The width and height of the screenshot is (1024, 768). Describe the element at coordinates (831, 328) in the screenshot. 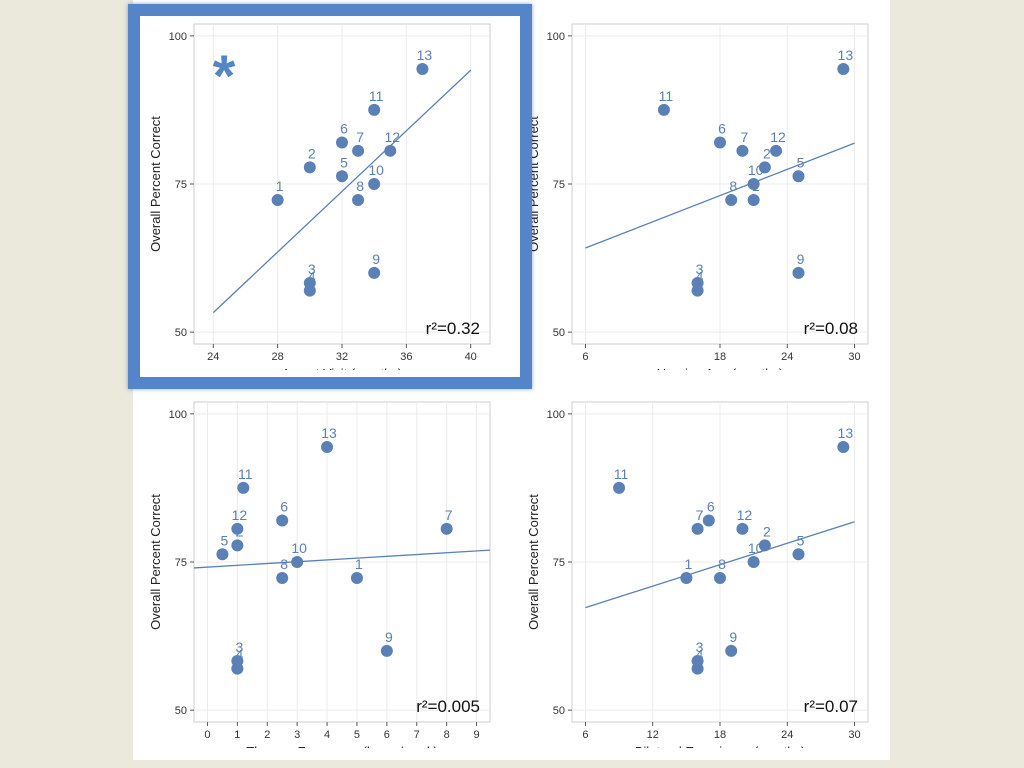

I see `r-squared-annotation: r²=0.08` at that location.